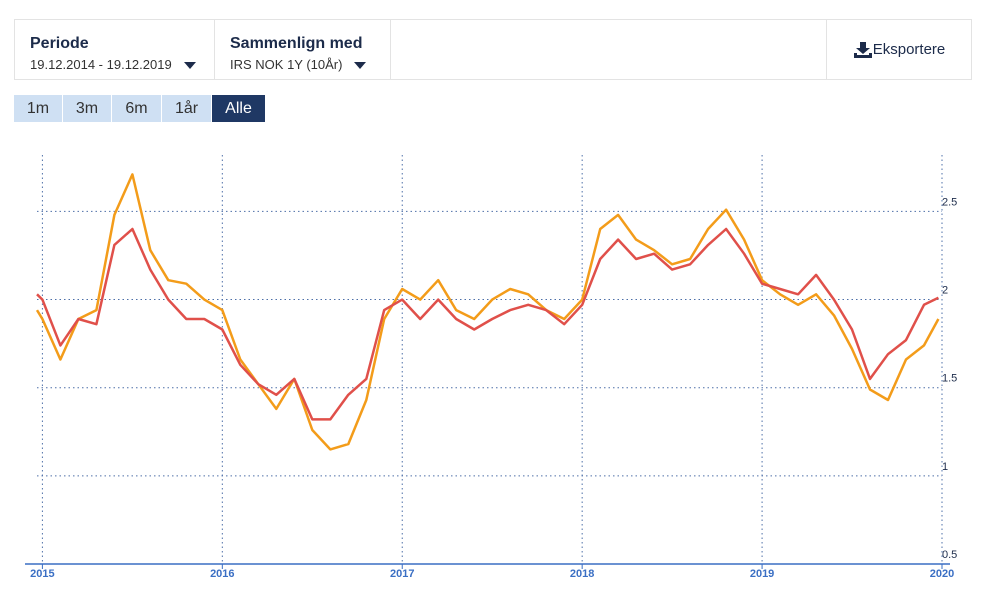 This screenshot has width=994, height=594. I want to click on period-value: 19.12.2014 - 19.12.2019, so click(122, 64).